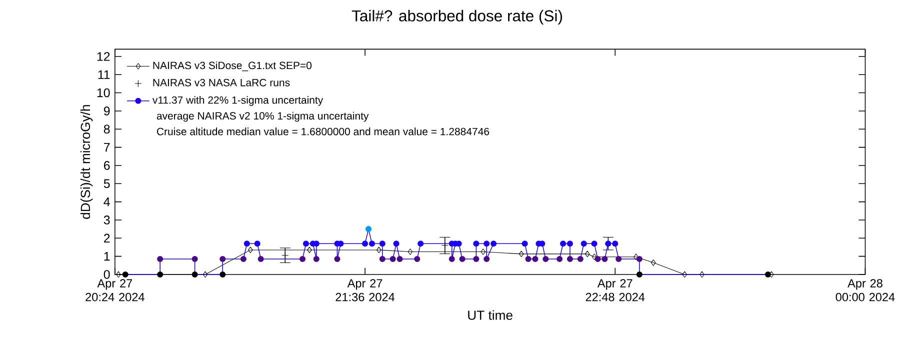  I want to click on y-tick-label: 6, so click(107, 165).